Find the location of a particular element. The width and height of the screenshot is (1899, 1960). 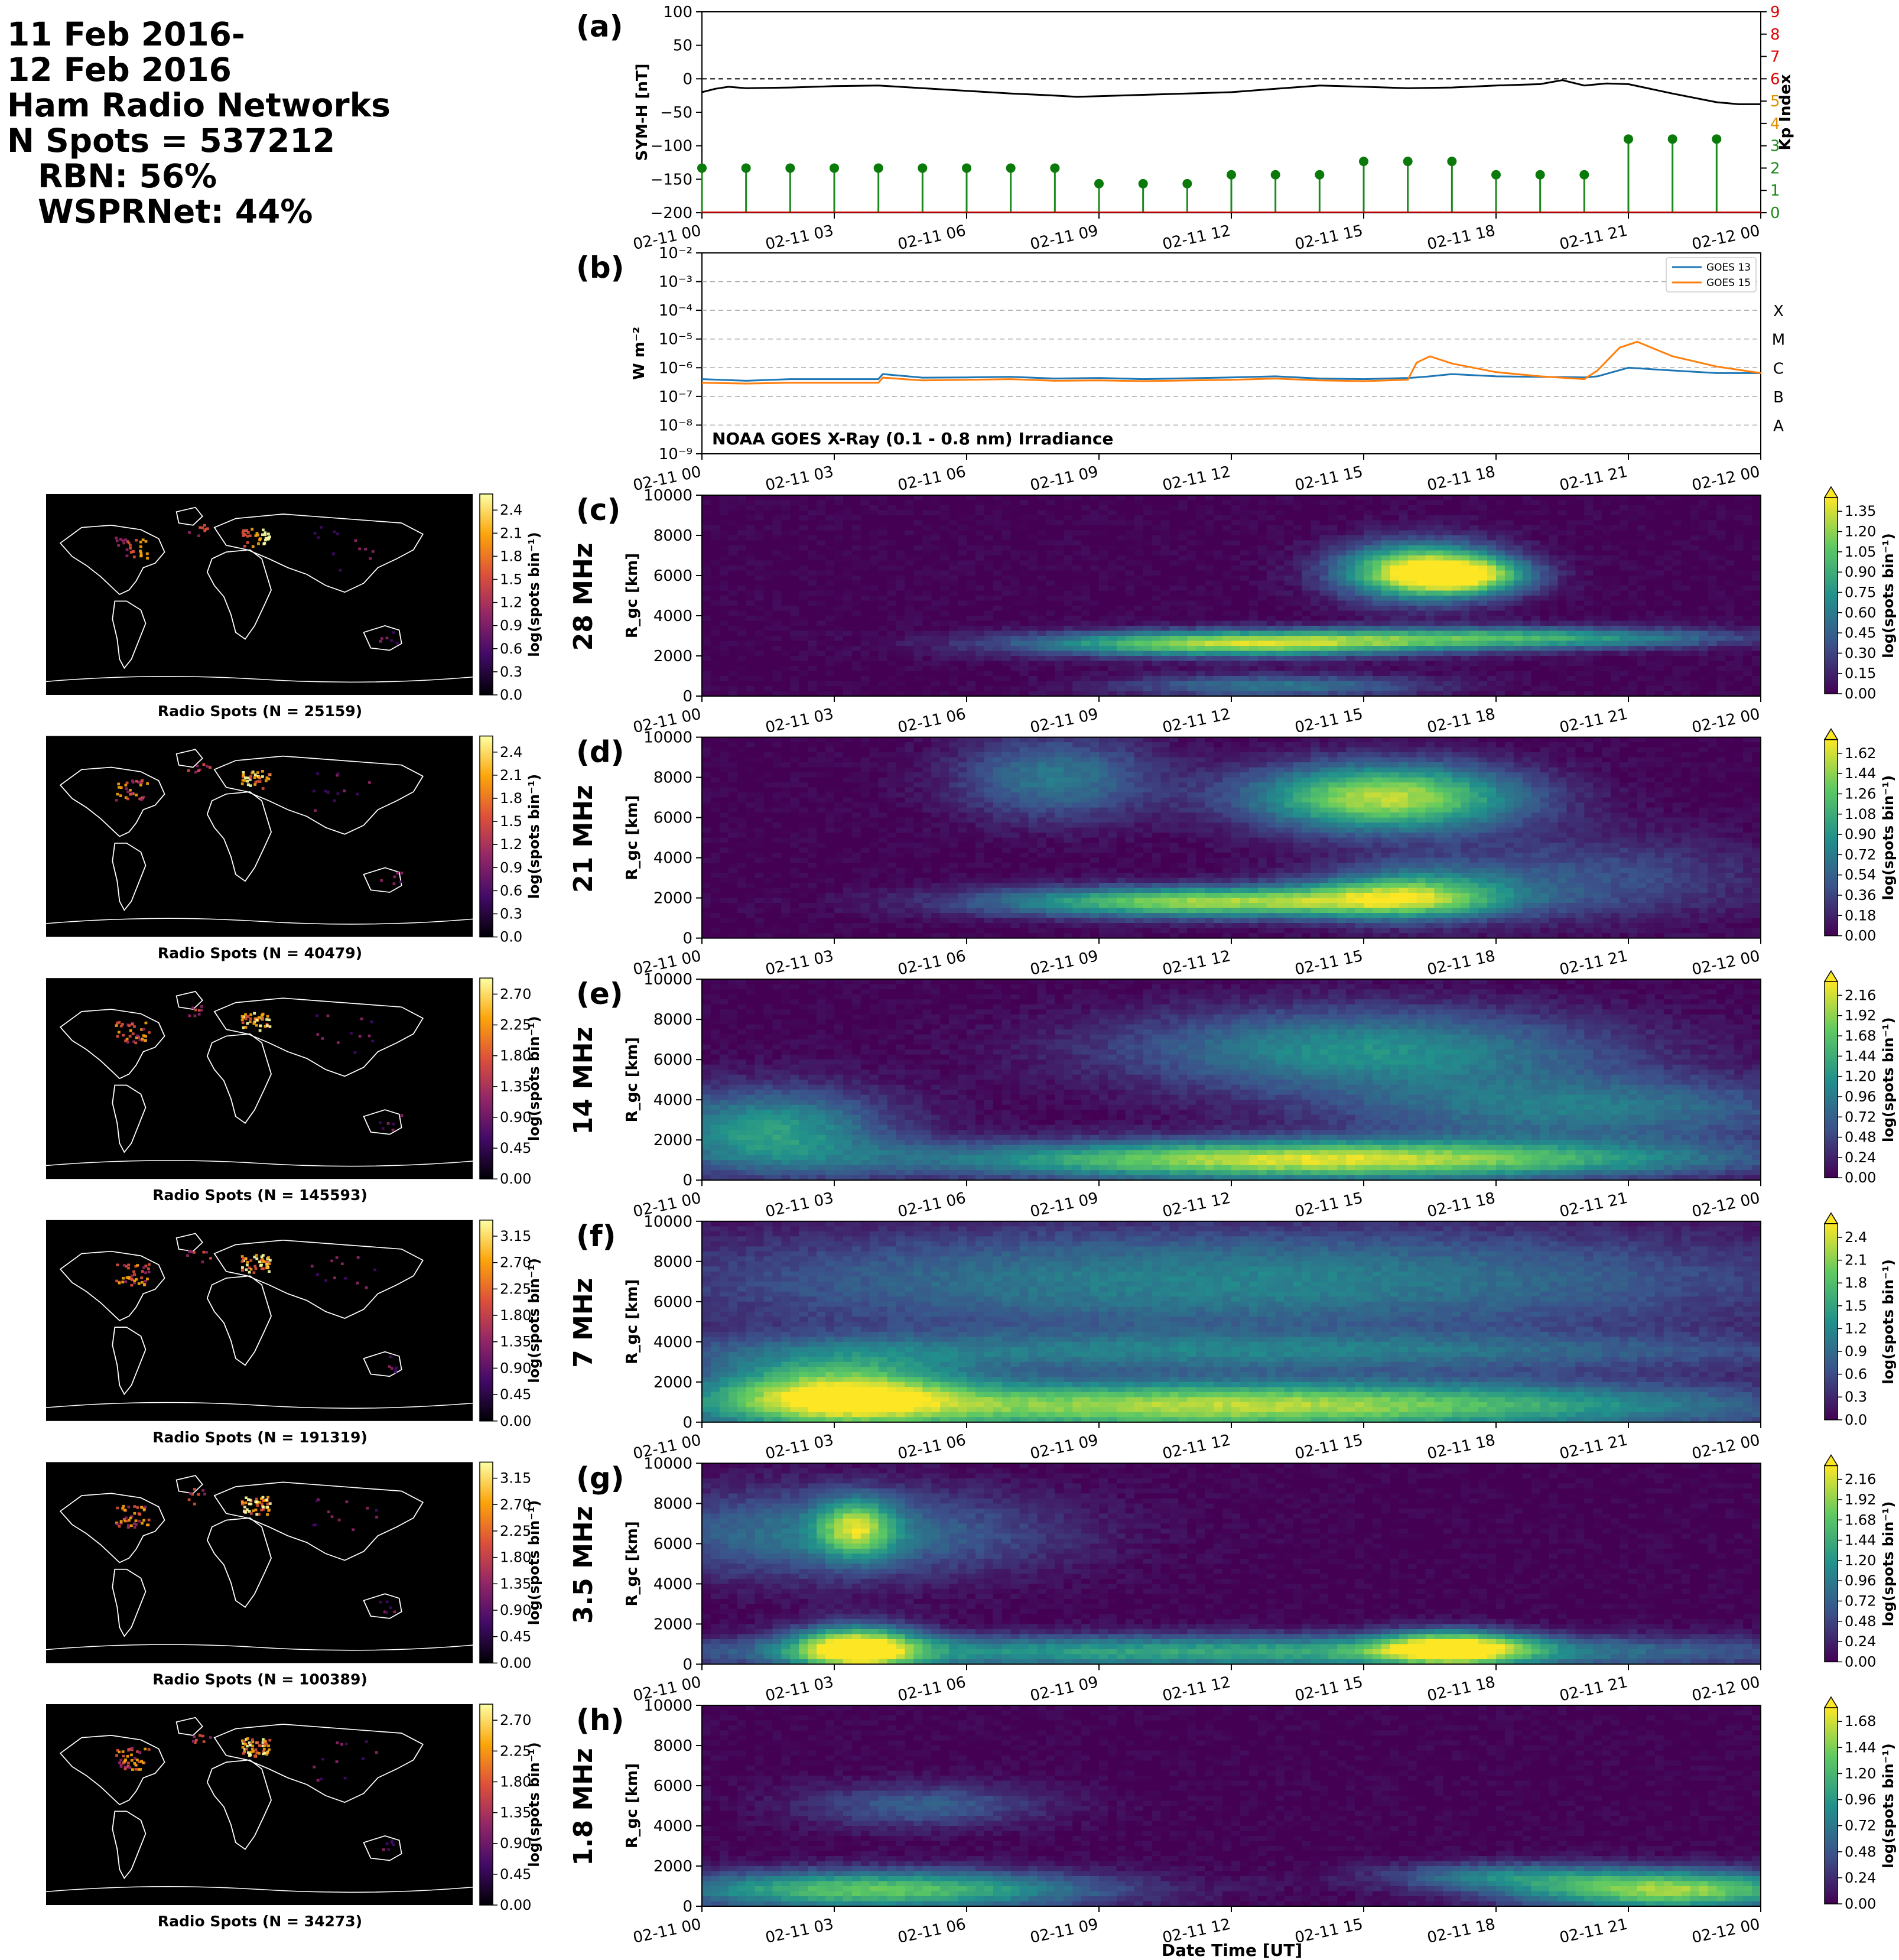

goes-series-line is located at coordinates (1231, 374).